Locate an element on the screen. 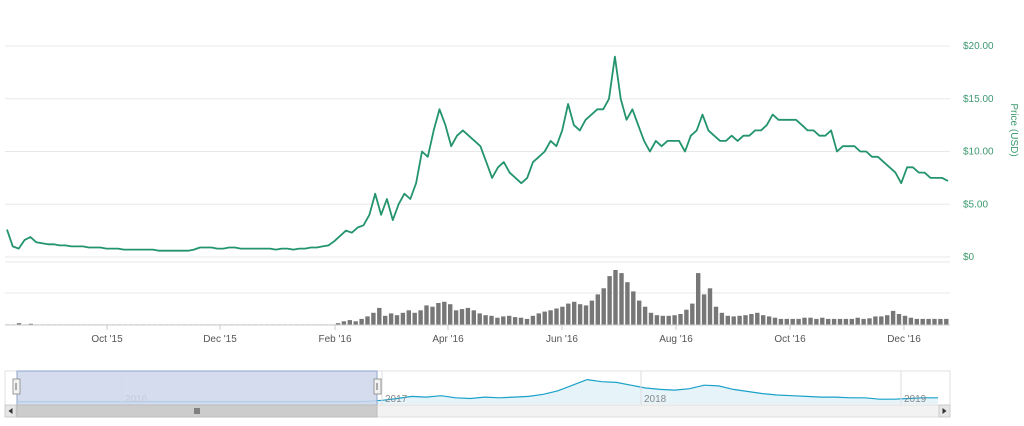 The image size is (1024, 426). x-tick-label: Dec '15 is located at coordinates (220, 339).